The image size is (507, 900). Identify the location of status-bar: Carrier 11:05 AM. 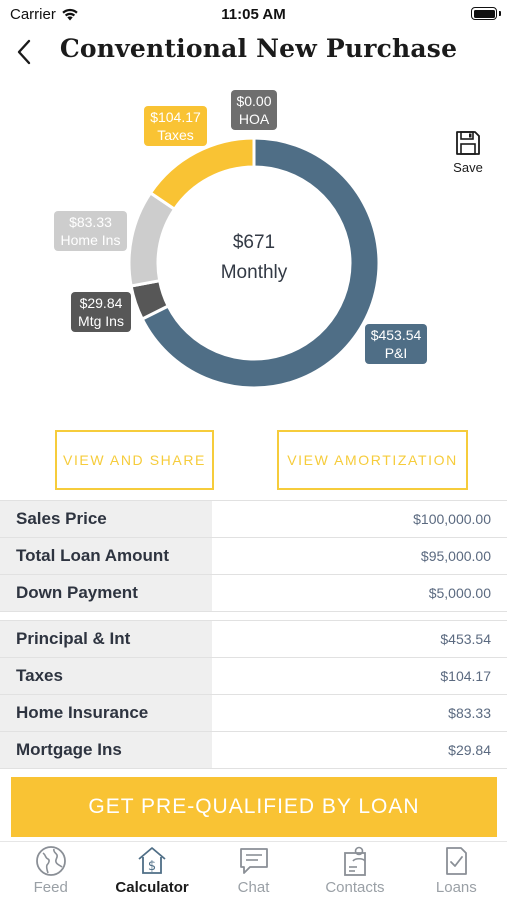
(253, 15).